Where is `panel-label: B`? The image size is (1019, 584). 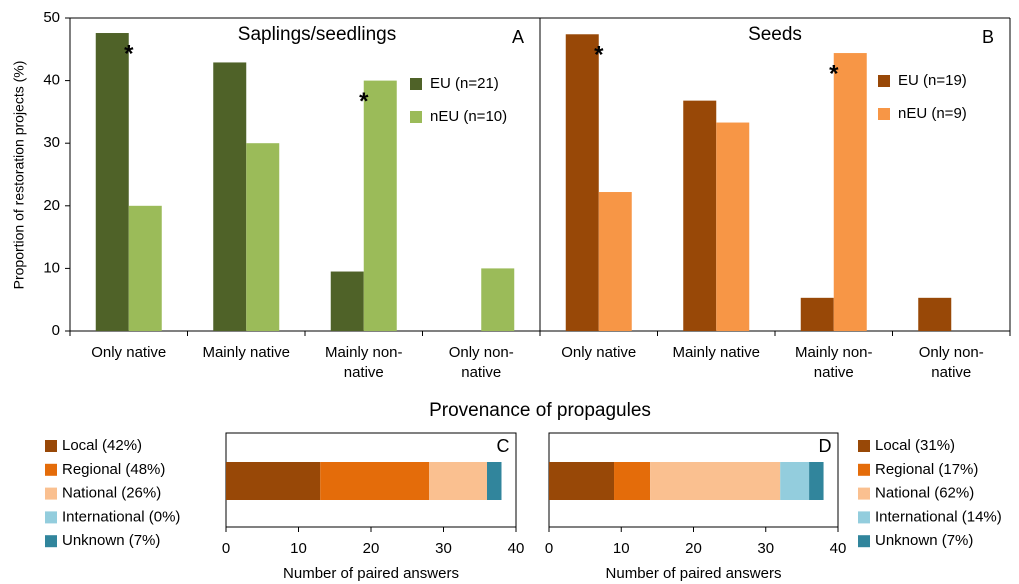 panel-label: B is located at coordinates (988, 37).